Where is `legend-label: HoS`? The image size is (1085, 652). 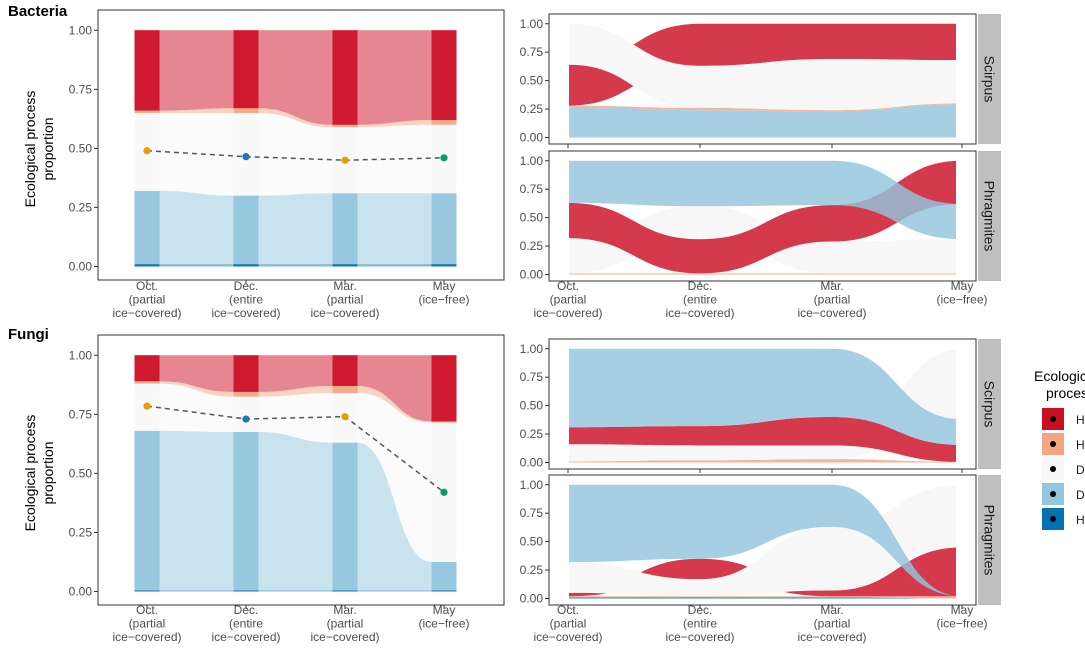 legend-label: HoS is located at coordinates (1080, 420).